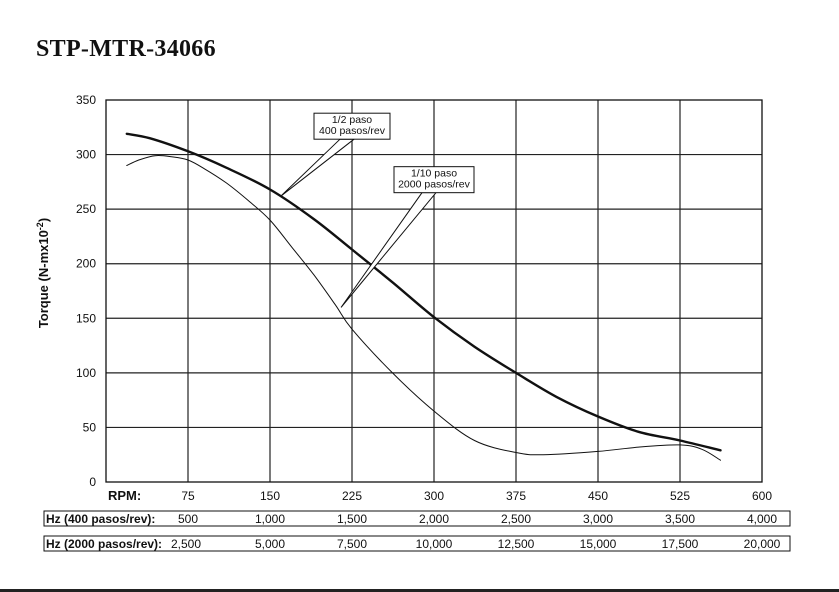  What do you see at coordinates (352, 120) in the screenshot?
I see `series-label: 1/2 paso` at bounding box center [352, 120].